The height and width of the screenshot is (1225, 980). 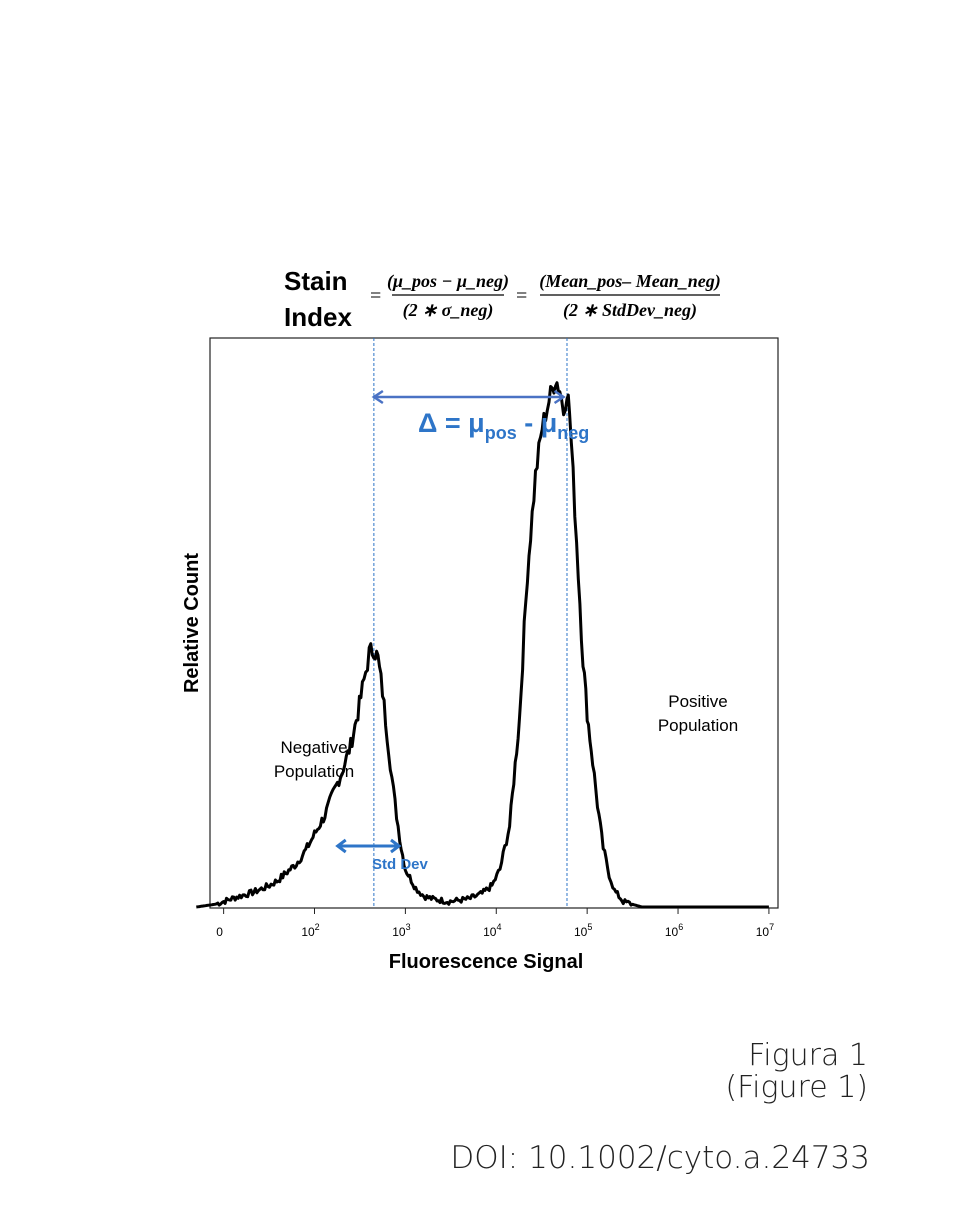 I want to click on std-dev-arrowhead-left, so click(x=341, y=846).